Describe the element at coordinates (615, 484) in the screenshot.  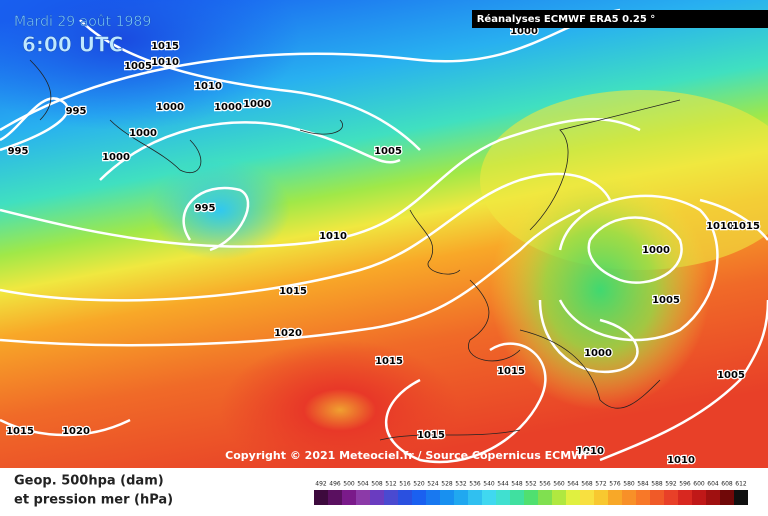
I see `colorbar-label: 576` at that location.